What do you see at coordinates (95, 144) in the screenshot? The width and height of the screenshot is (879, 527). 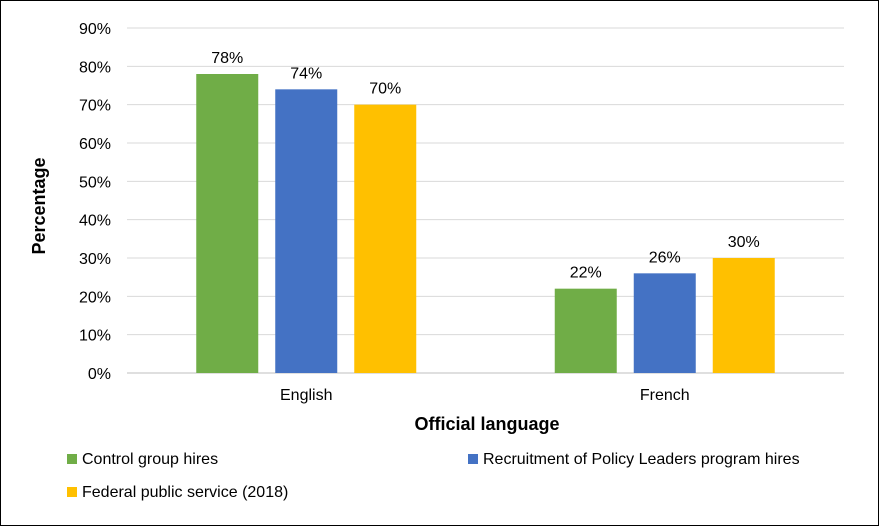 I see `y-tick-label: 60%` at bounding box center [95, 144].